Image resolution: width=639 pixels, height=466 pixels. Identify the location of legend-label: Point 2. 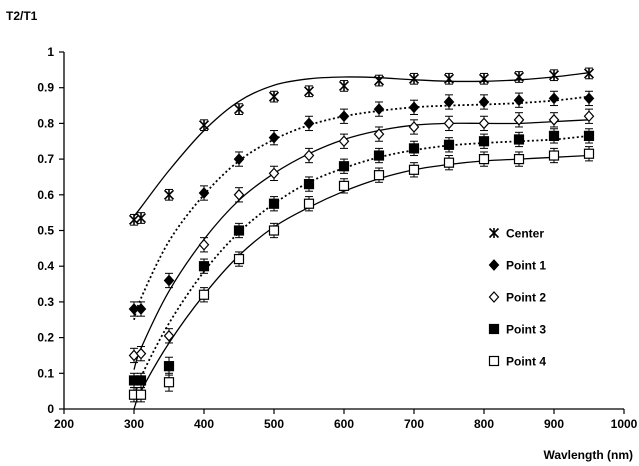
(526, 298).